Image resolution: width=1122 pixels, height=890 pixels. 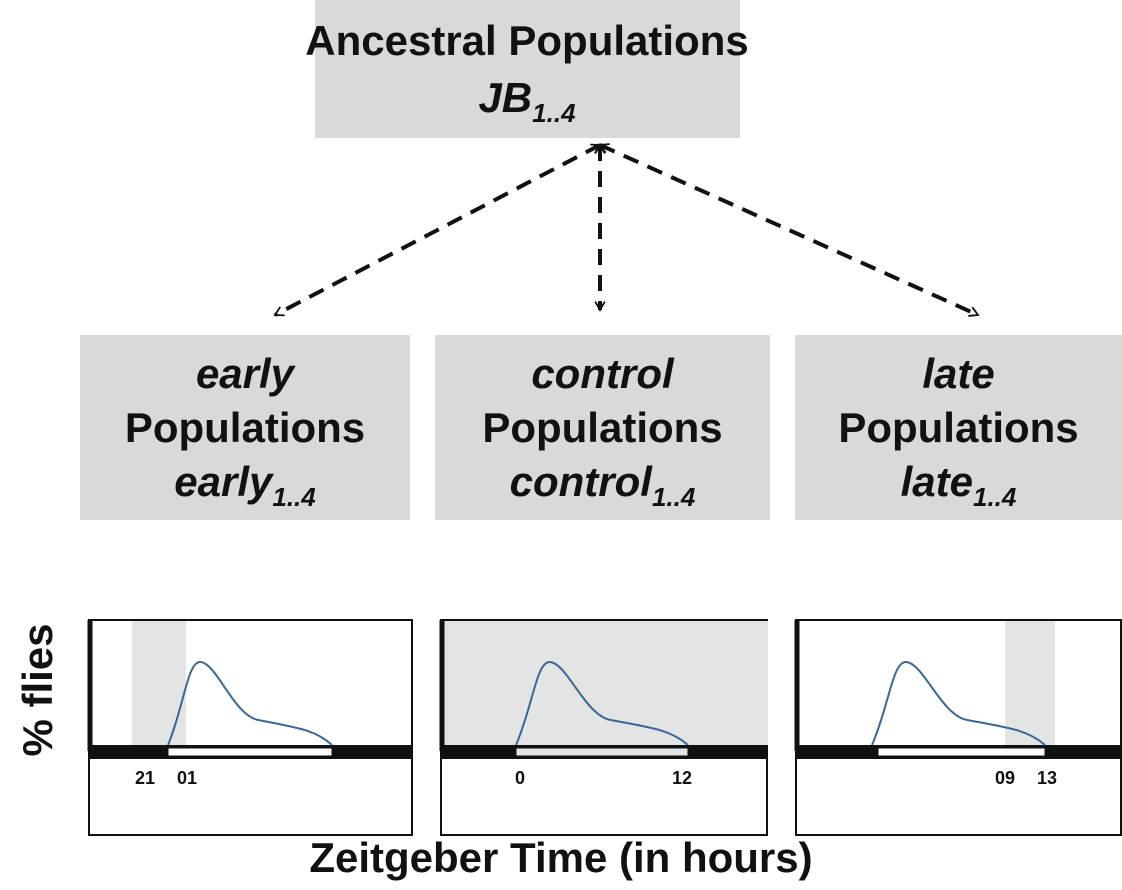 What do you see at coordinates (520, 778) in the screenshot?
I see `tick-label: 0` at bounding box center [520, 778].